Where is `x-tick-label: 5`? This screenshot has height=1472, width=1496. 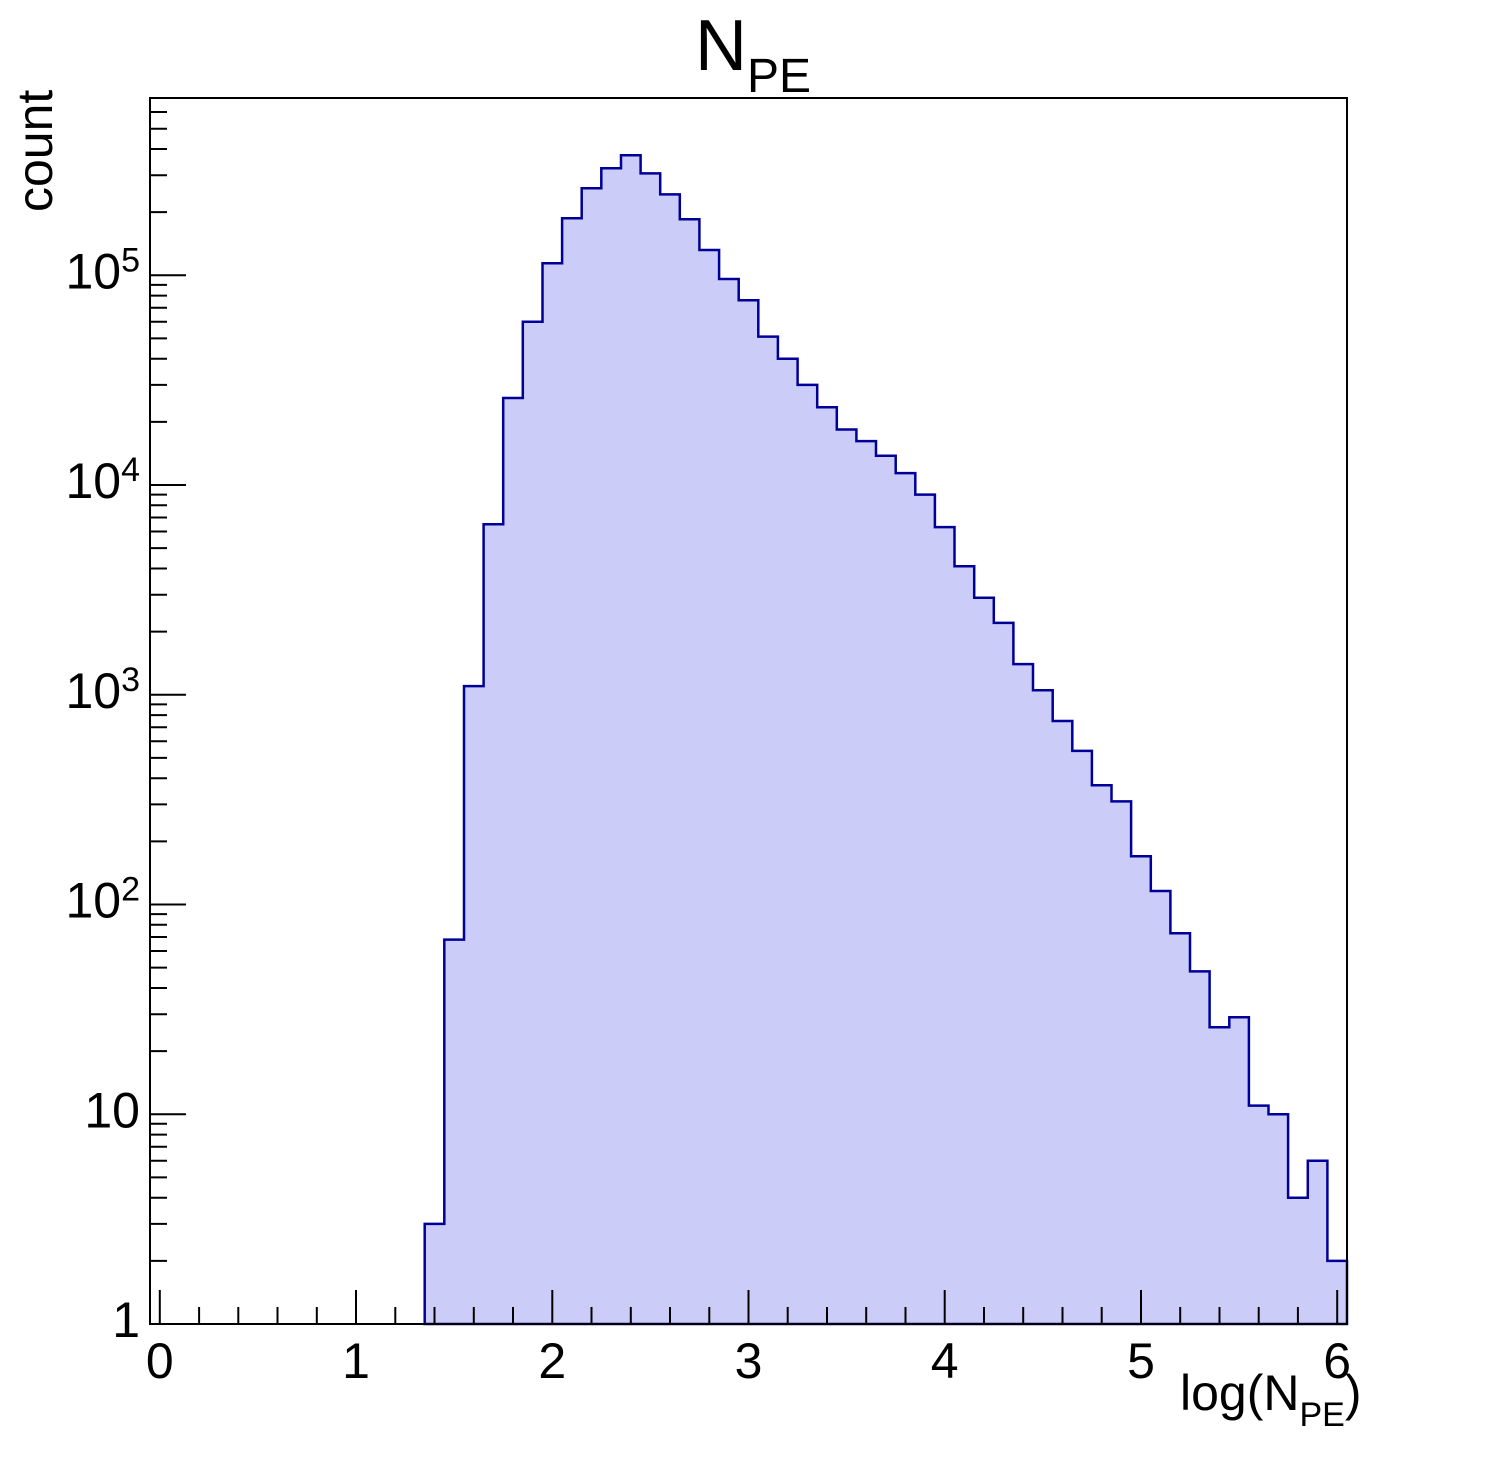
x-tick-label: 5 is located at coordinates (1141, 1361).